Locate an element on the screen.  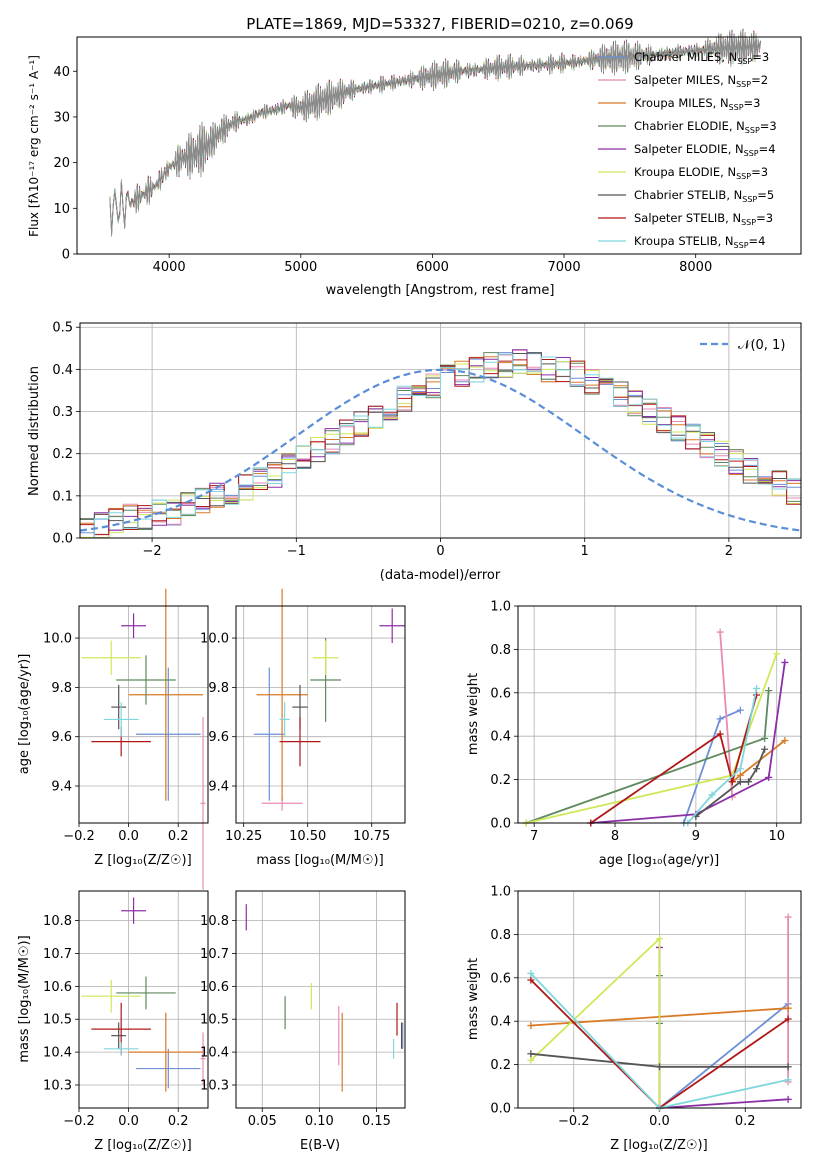
weight-marker-salpeter_stelib is located at coordinates (732, 782).